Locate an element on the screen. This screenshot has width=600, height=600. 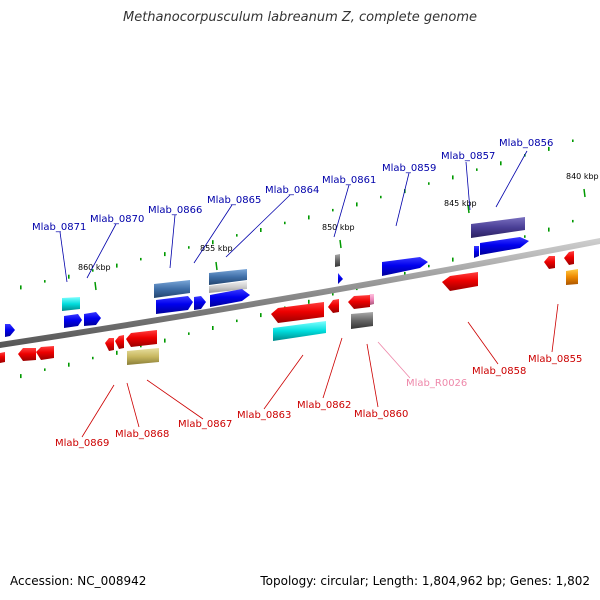
label-Mlab_0861: Mlab_0861 is located at coordinates (349, 180).